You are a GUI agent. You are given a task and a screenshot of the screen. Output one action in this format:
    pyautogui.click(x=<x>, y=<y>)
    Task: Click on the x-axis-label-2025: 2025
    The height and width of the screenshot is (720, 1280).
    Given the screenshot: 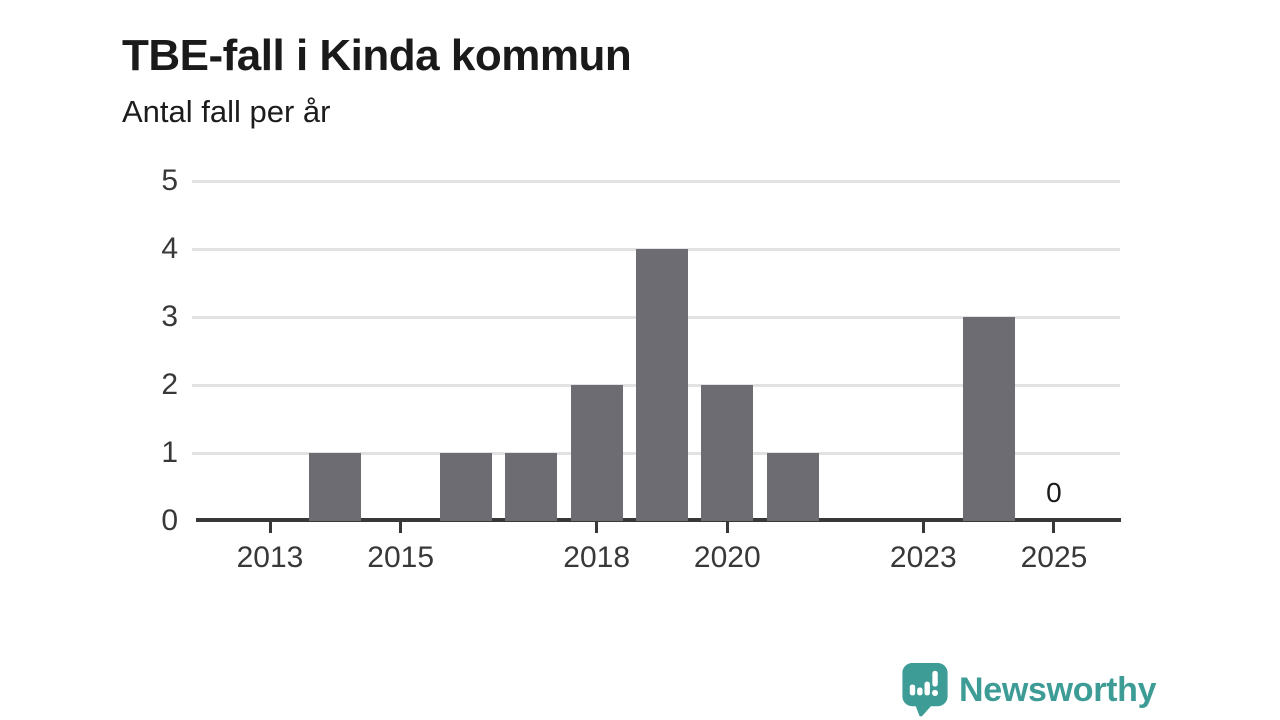 What is the action you would take?
    pyautogui.click(x=1054, y=557)
    